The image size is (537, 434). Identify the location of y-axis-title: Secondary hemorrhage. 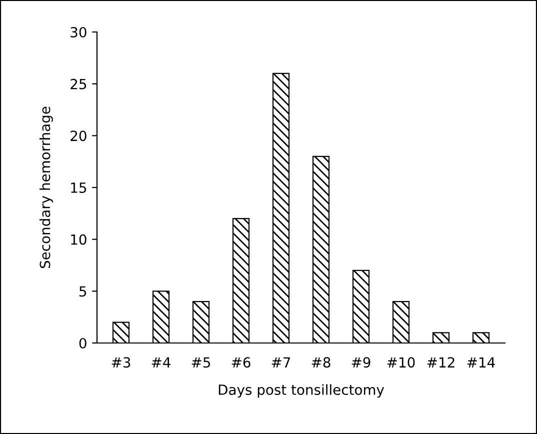
(46, 187).